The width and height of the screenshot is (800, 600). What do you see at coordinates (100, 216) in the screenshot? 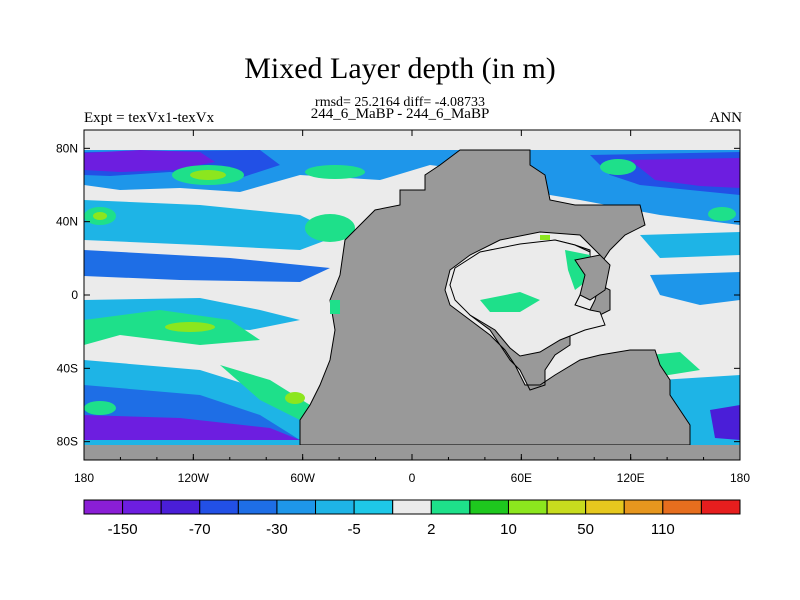
I see `yellow-patch-40n` at bounding box center [100, 216].